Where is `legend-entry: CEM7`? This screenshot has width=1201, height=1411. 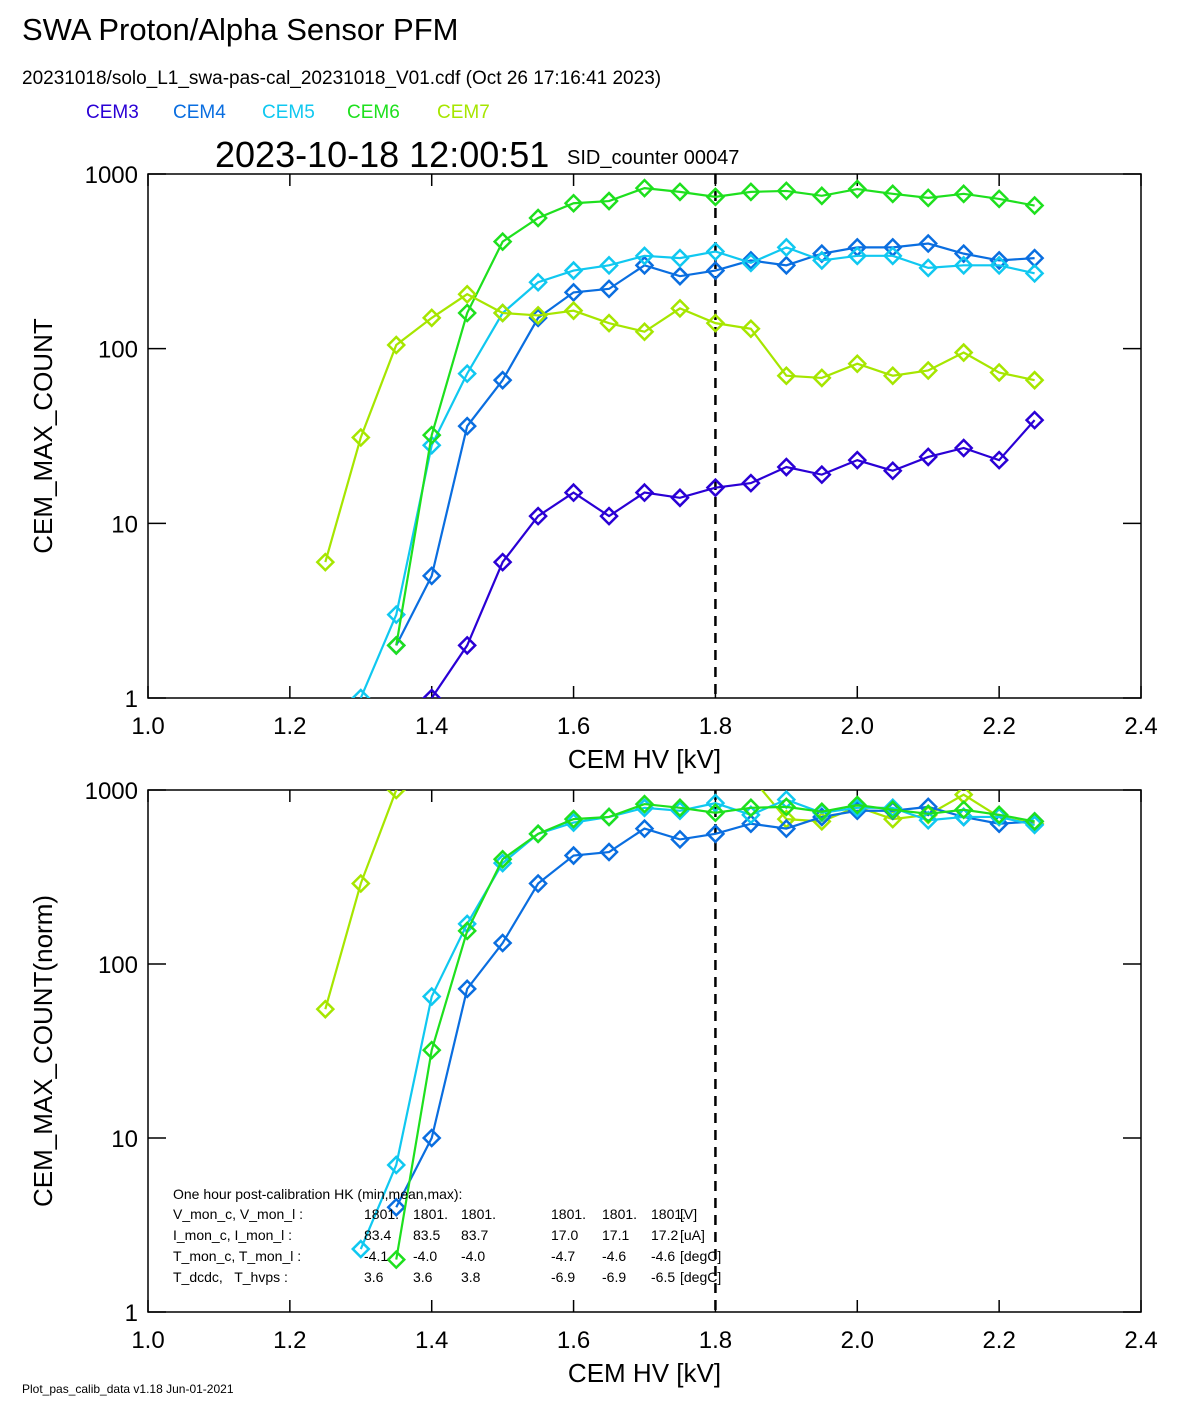
legend-entry: CEM7 is located at coordinates (463, 112).